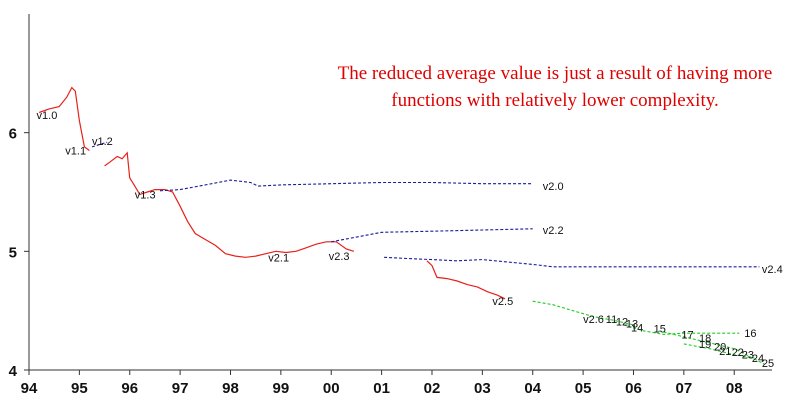 The height and width of the screenshot is (414, 793). I want to click on version-label: v1.1, so click(75, 151).